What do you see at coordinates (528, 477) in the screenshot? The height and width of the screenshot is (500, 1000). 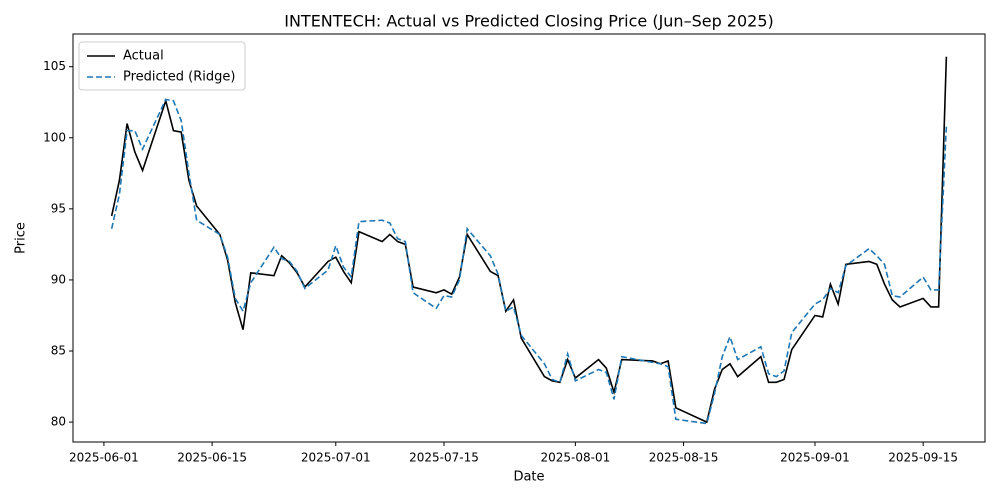 I see `x-axis-label: Date` at bounding box center [528, 477].